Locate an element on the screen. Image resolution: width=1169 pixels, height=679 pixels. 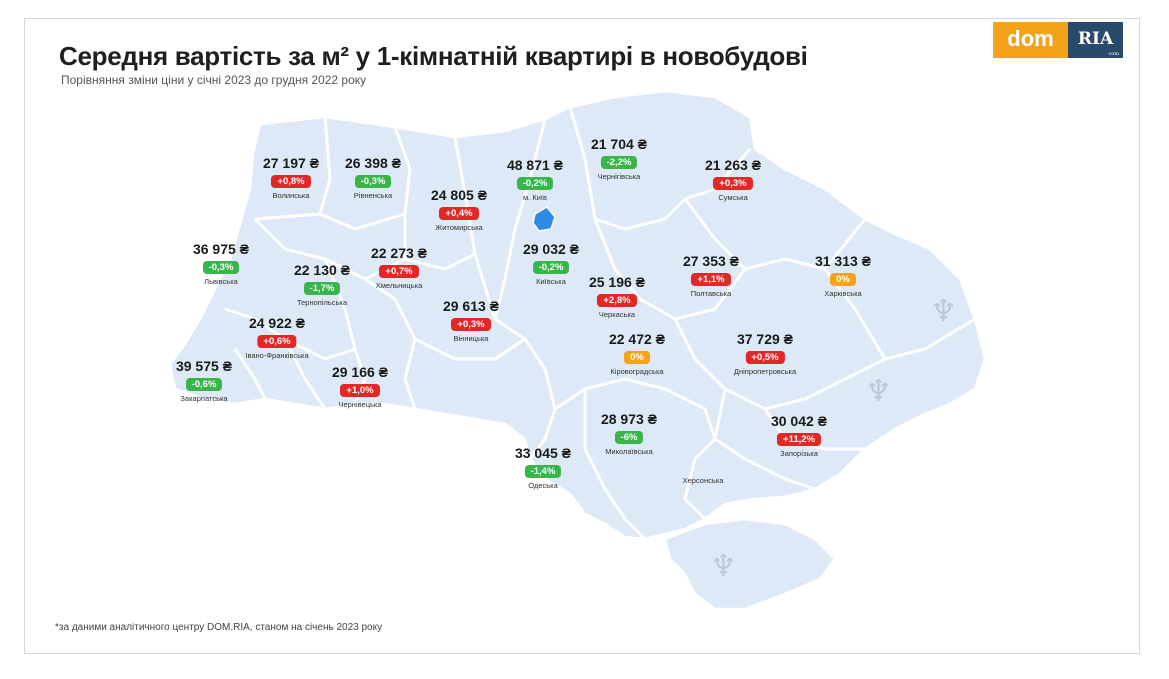
region-price: 48 871 ₴ is located at coordinates (535, 165).